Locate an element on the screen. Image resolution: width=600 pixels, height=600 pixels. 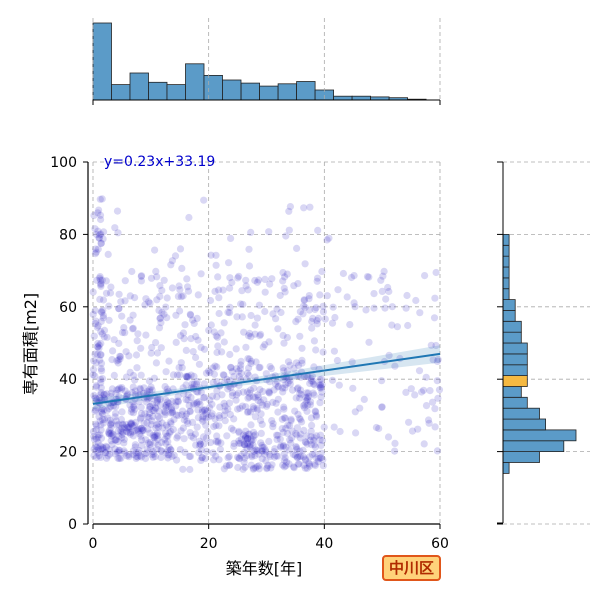
x-marginal-histogram is located at coordinates (259, 61).